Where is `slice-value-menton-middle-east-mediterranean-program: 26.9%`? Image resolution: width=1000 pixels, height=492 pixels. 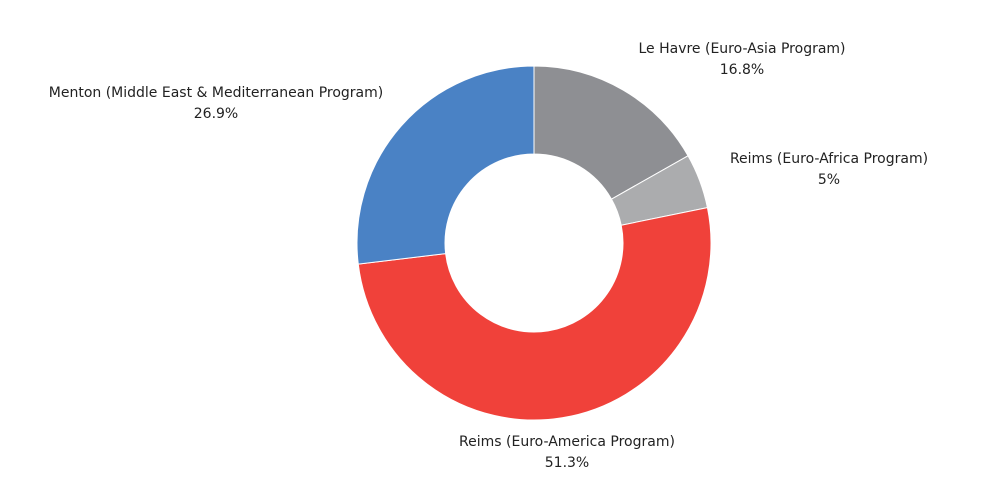
slice-value-menton-middle-east-mediterranean-program: 26.9% is located at coordinates (216, 114).